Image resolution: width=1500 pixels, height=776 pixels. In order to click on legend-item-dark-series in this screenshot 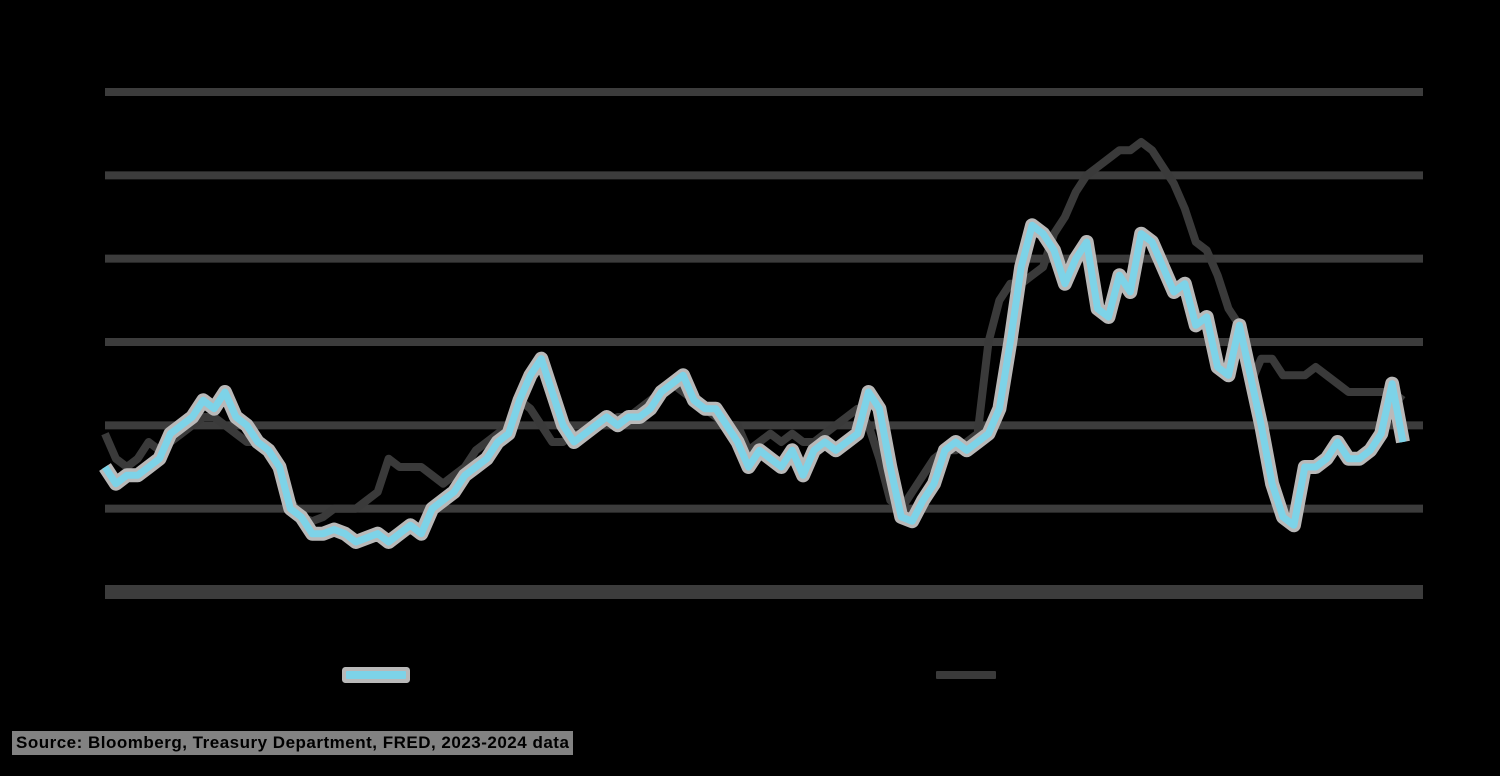, I will do `click(972, 675)`.